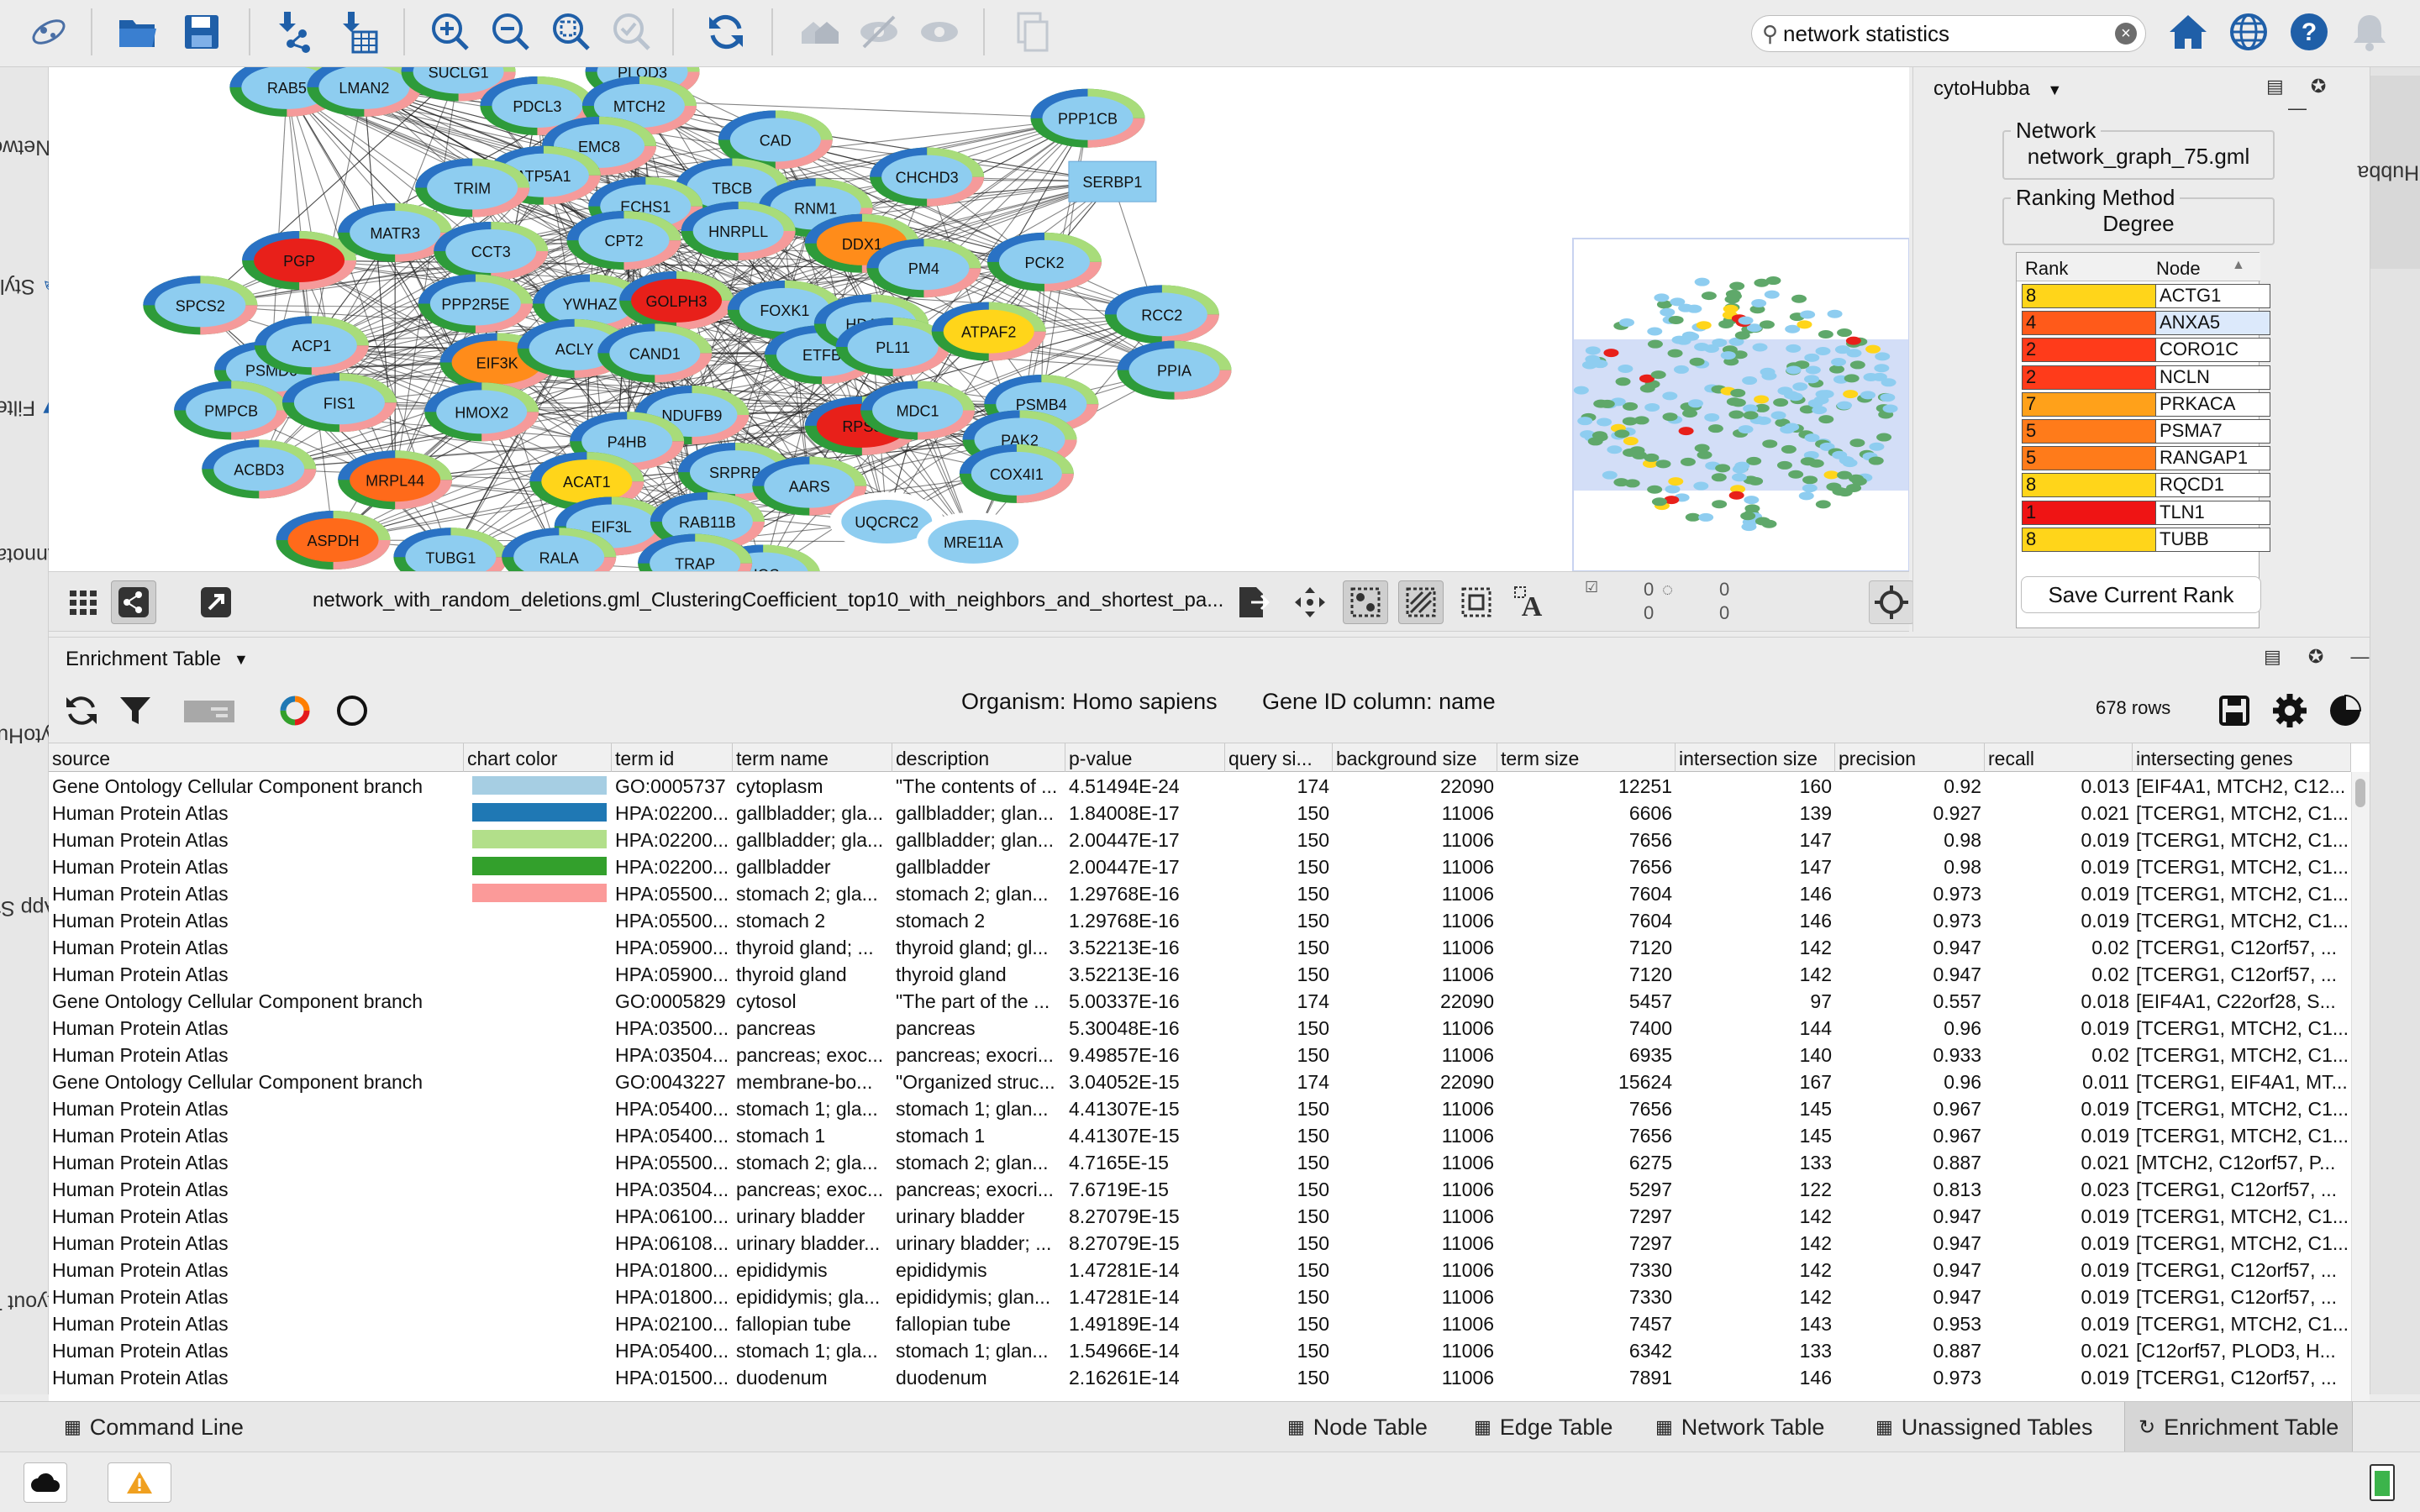 This screenshot has height=1512, width=2420. Describe the element at coordinates (893, 347) in the screenshot. I see `network-node: PL11` at that location.